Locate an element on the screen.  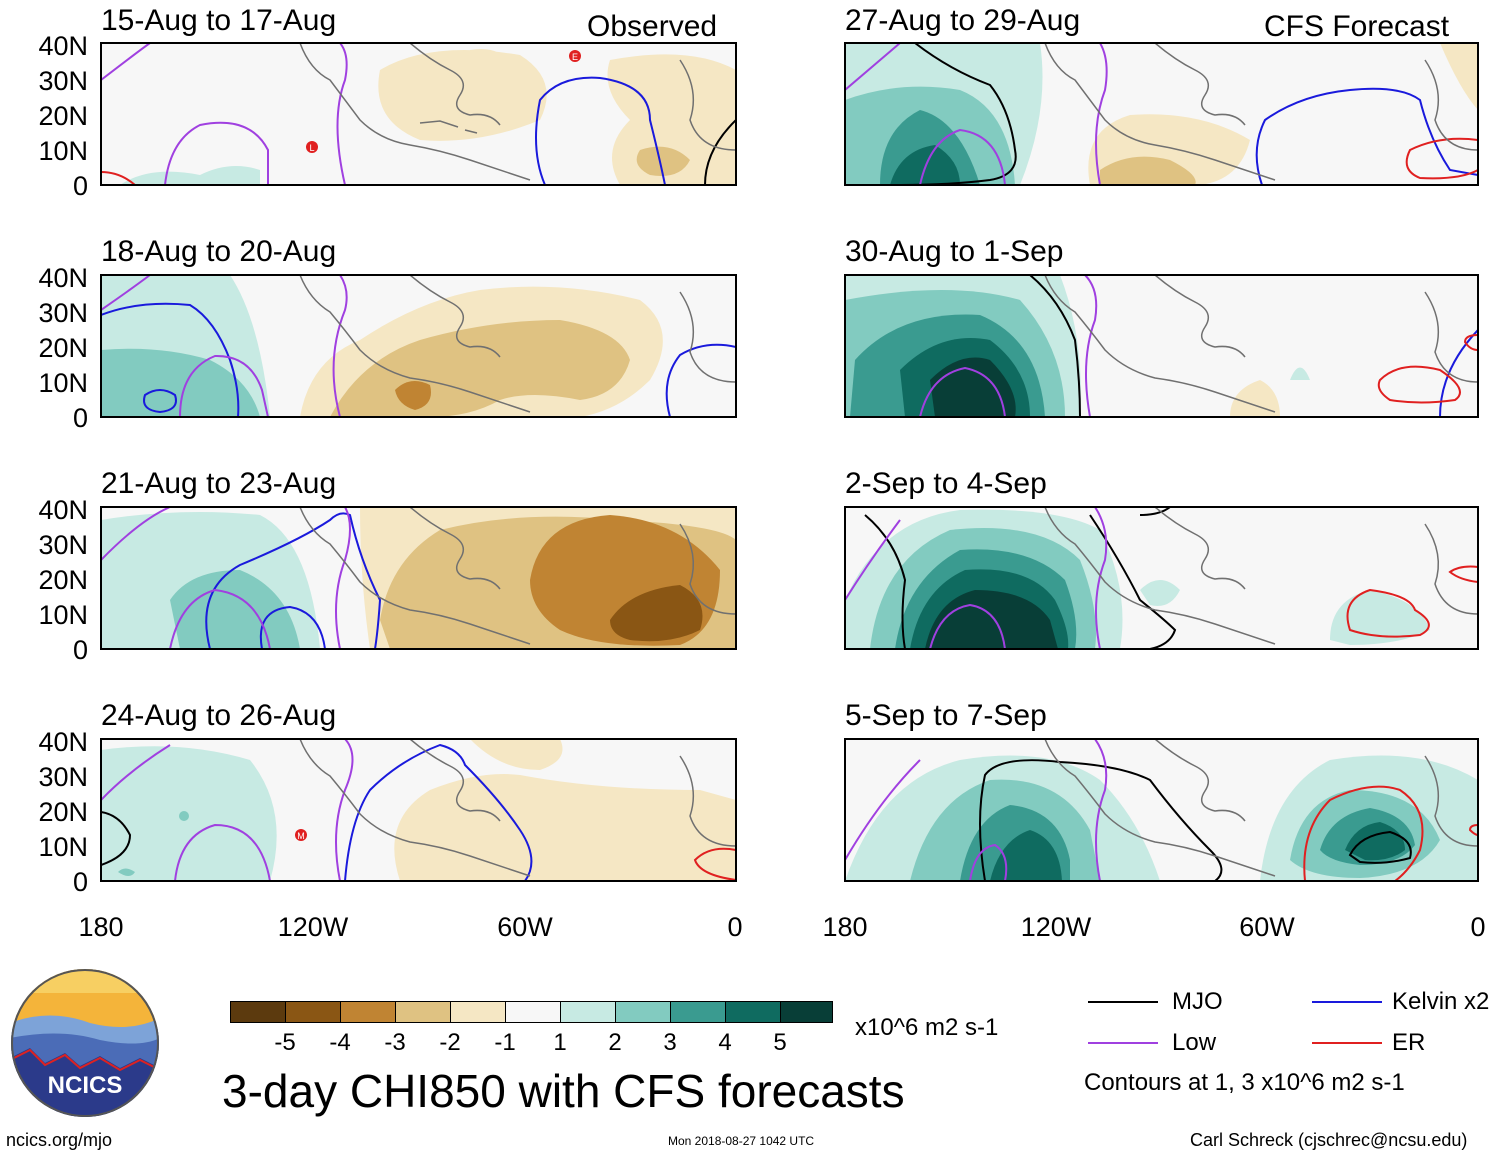
footer-timestamp: Mon 2018-08-27 1042 UTC is located at coordinates (741, 1141).